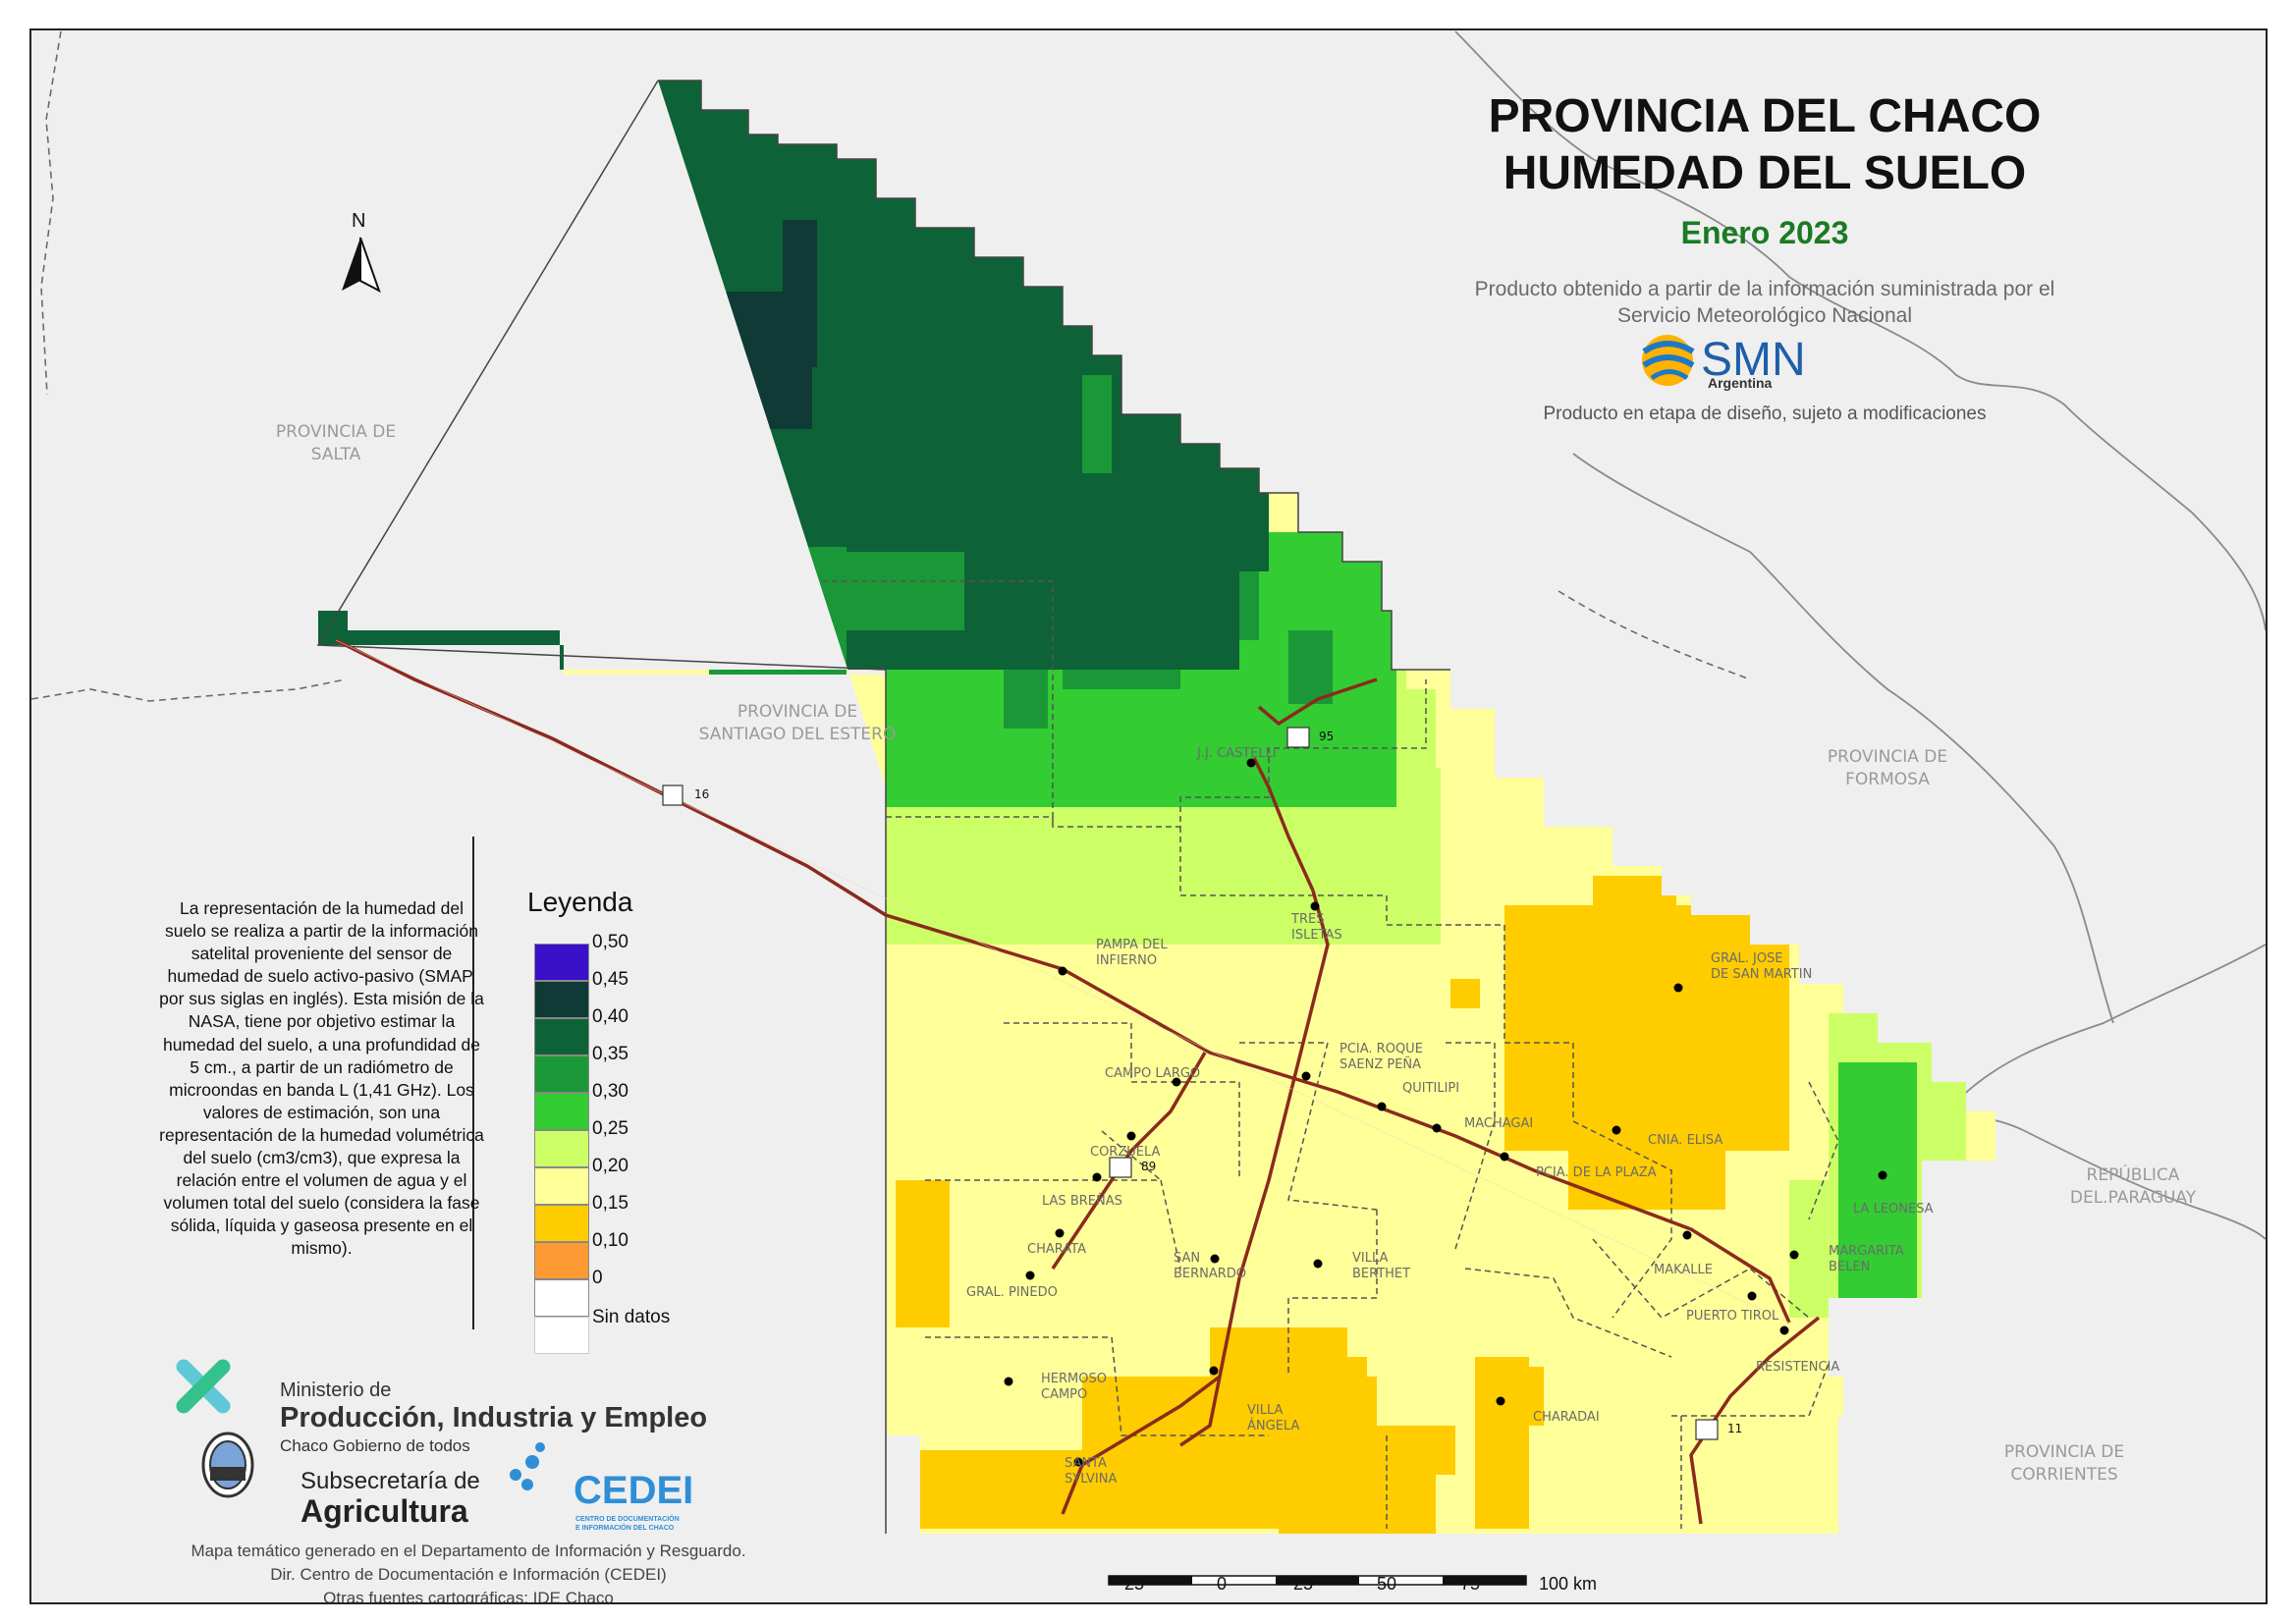 The image size is (2296, 1623). Describe the element at coordinates (1303, 1584) in the screenshot. I see `scale-label-2: 25` at that location.